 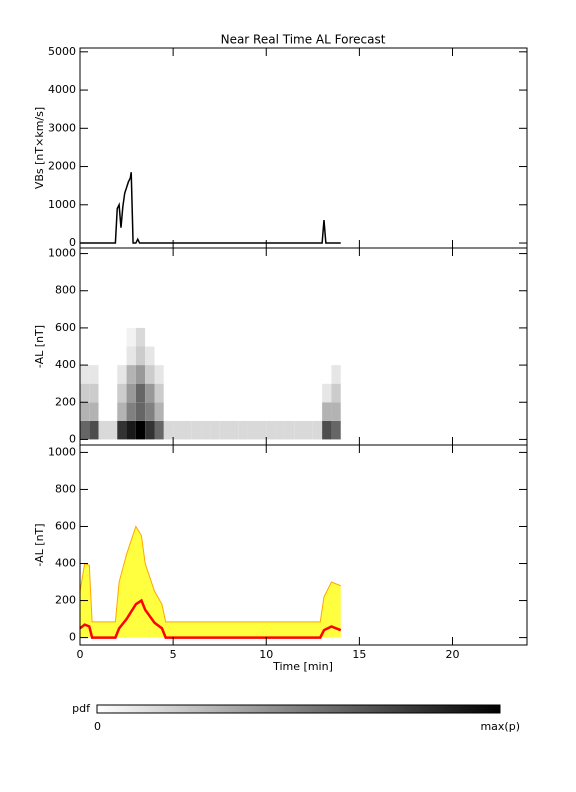 What do you see at coordinates (97, 726) in the screenshot?
I see `colorbar-min: 0` at bounding box center [97, 726].